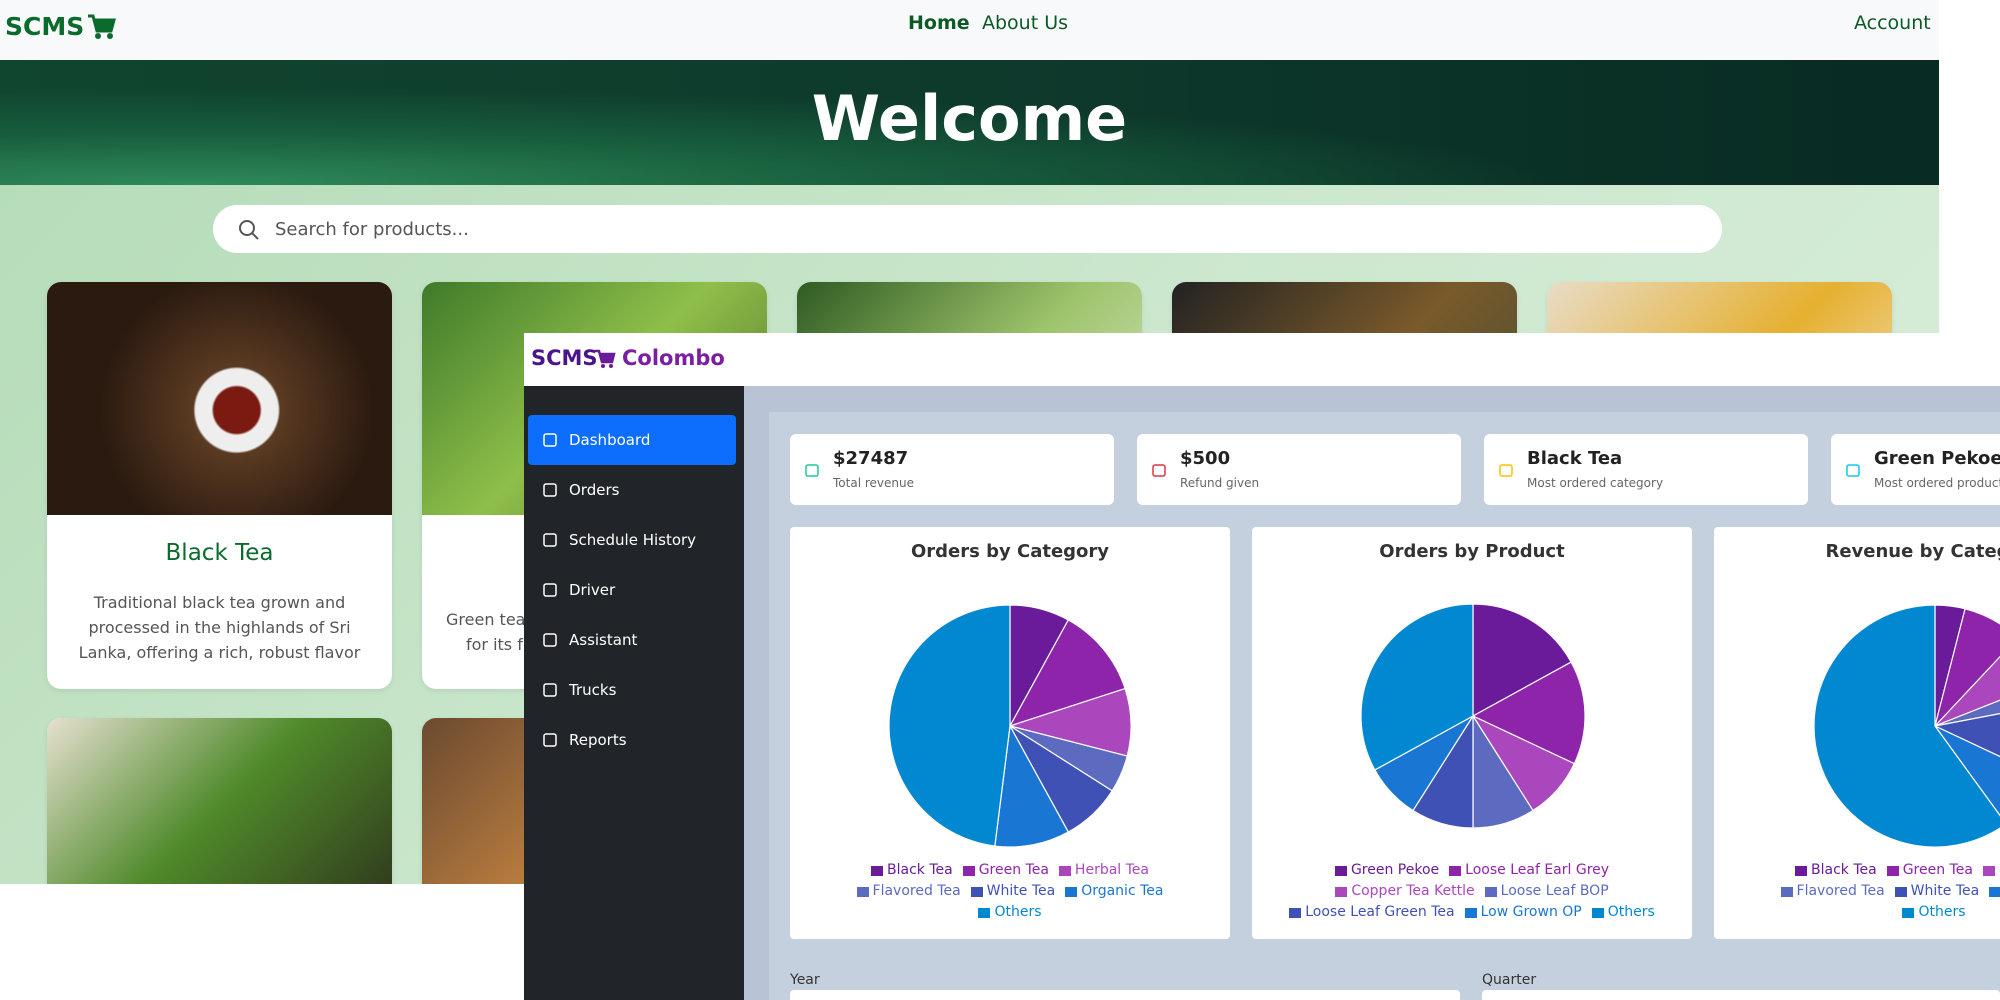 The image size is (2000, 1000). Describe the element at coordinates (594, 490) in the screenshot. I see `sidebar-label: Orders` at that location.